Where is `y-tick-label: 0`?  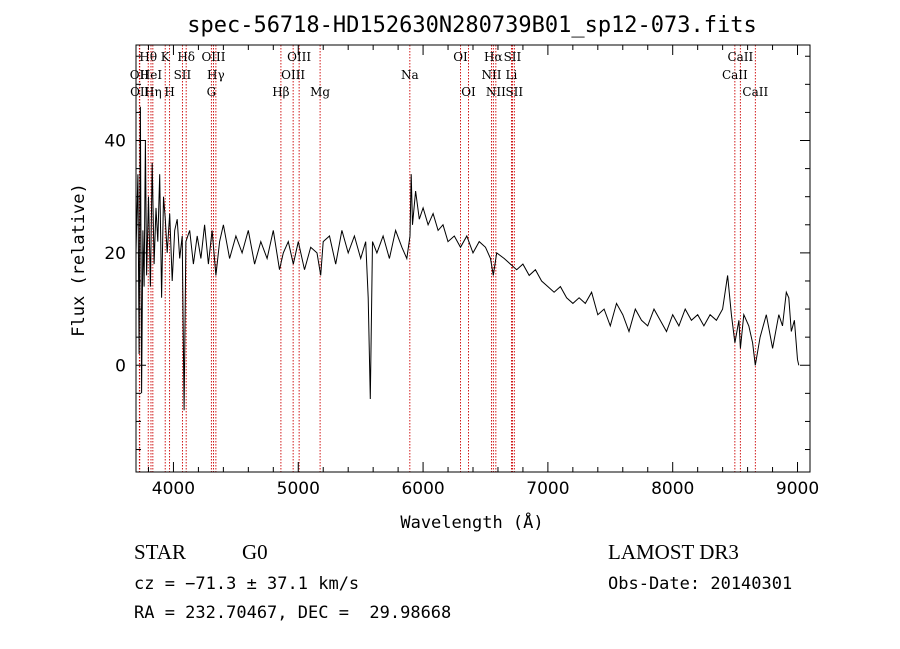
y-tick-label: 0 is located at coordinates (120, 366).